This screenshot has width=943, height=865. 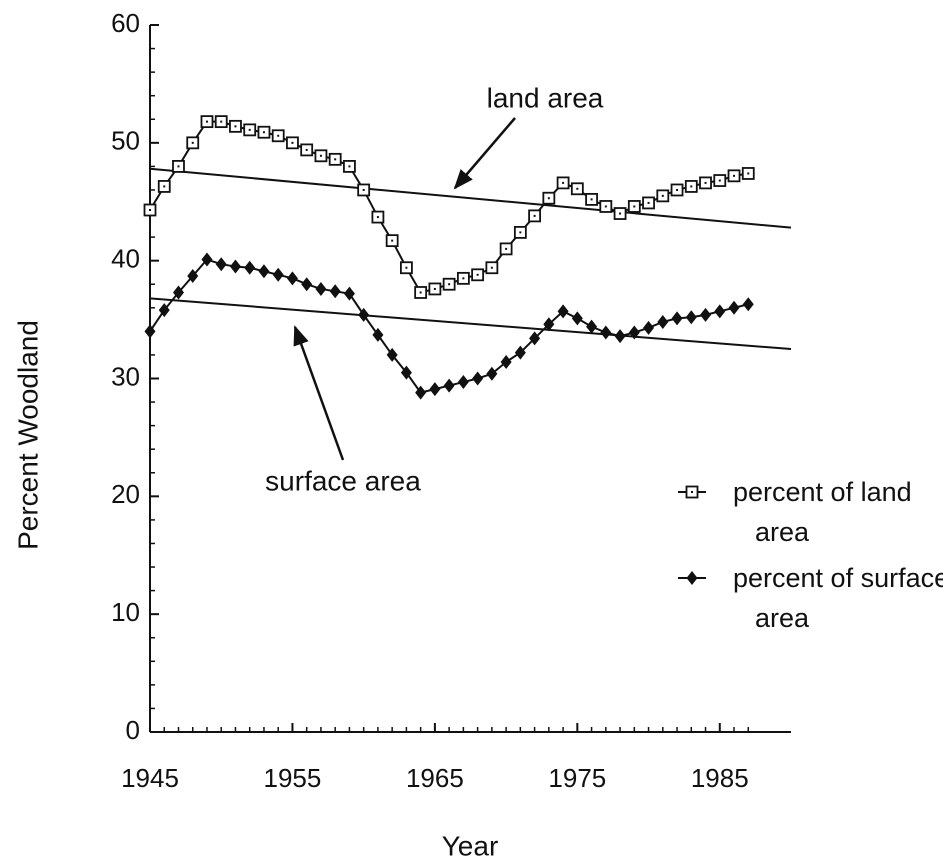 I want to click on legend-entry: percent of land area, so click(x=822, y=512).